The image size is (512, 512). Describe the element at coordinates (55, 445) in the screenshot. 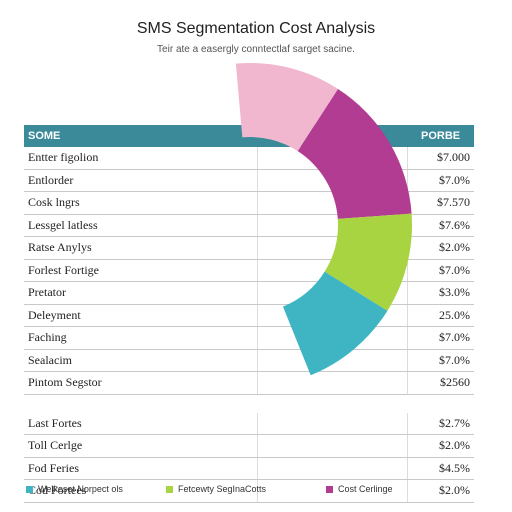

I see `row-label: Toll Cerlge` at that location.